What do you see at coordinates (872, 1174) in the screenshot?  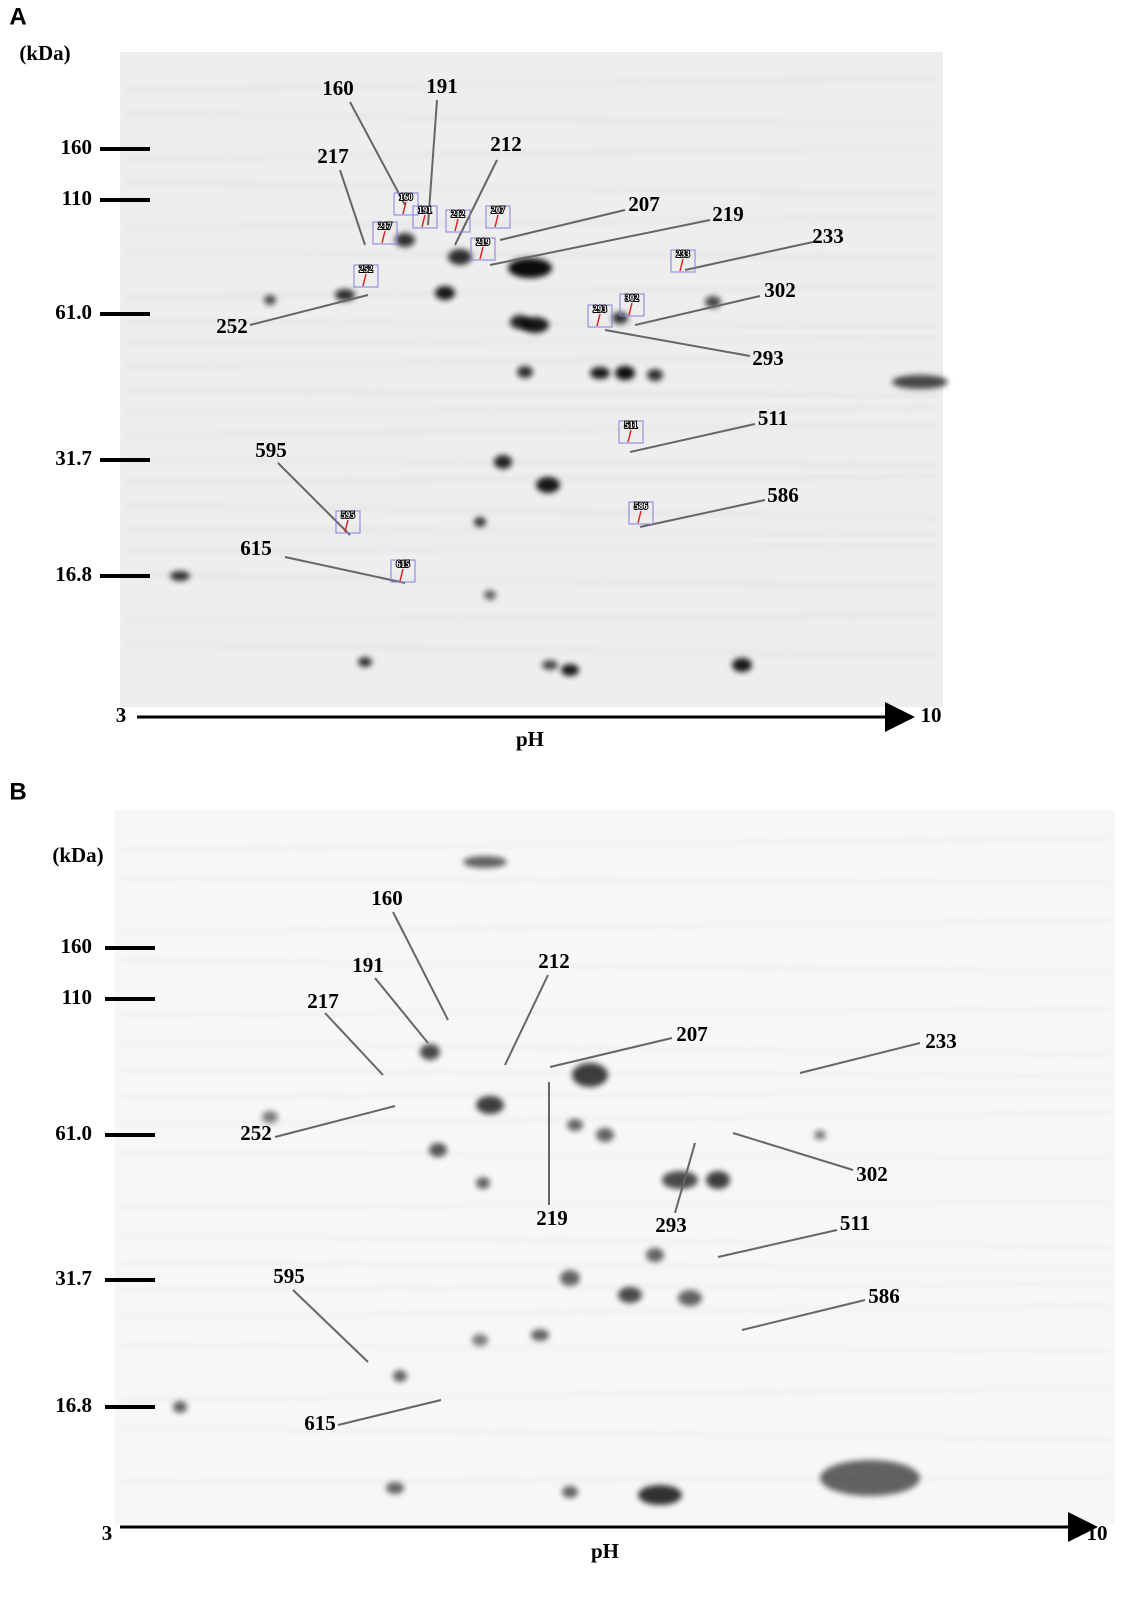 I see `spot-label: 302` at bounding box center [872, 1174].